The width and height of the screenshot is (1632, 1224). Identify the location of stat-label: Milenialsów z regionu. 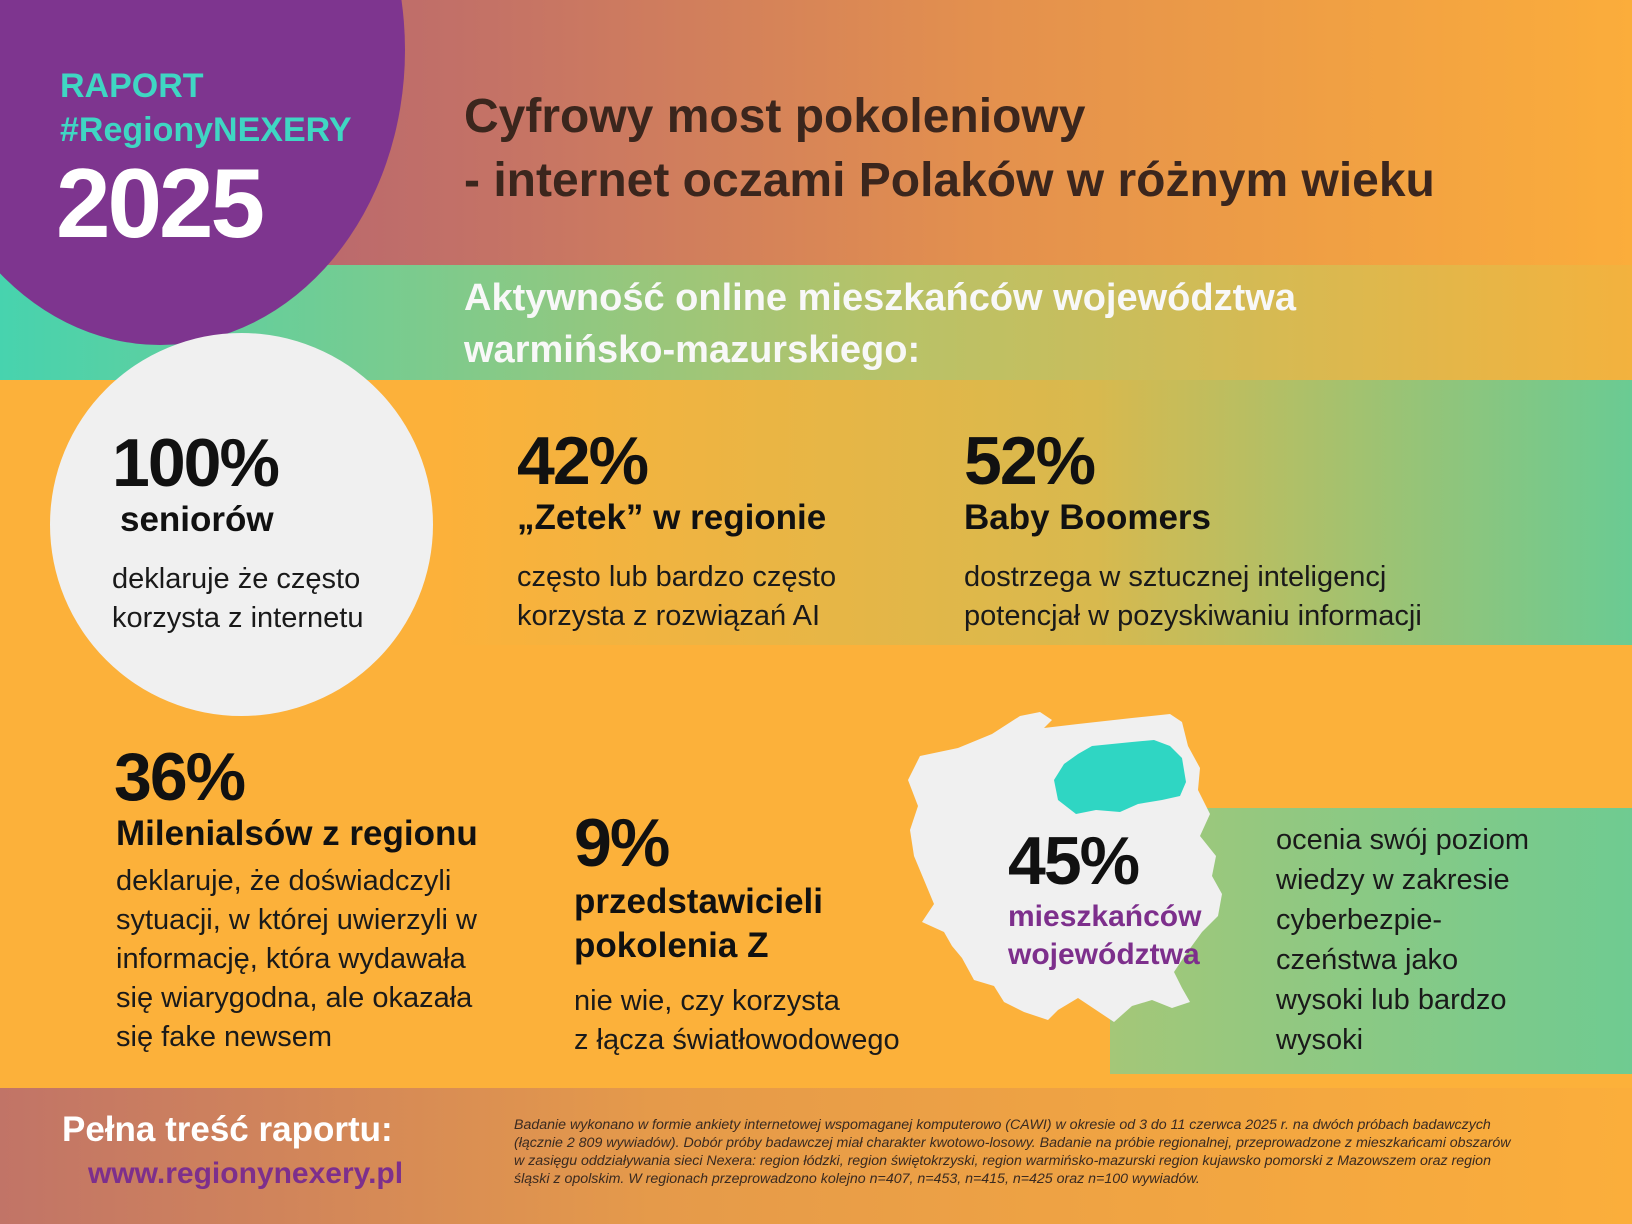
(297, 833).